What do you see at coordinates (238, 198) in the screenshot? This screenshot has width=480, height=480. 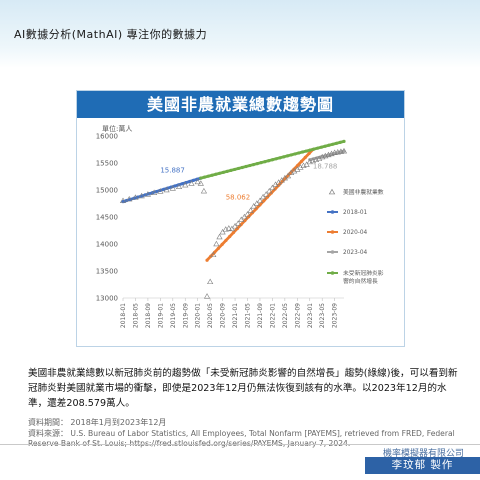 I see `annotation-label: 58.062` at bounding box center [238, 198].